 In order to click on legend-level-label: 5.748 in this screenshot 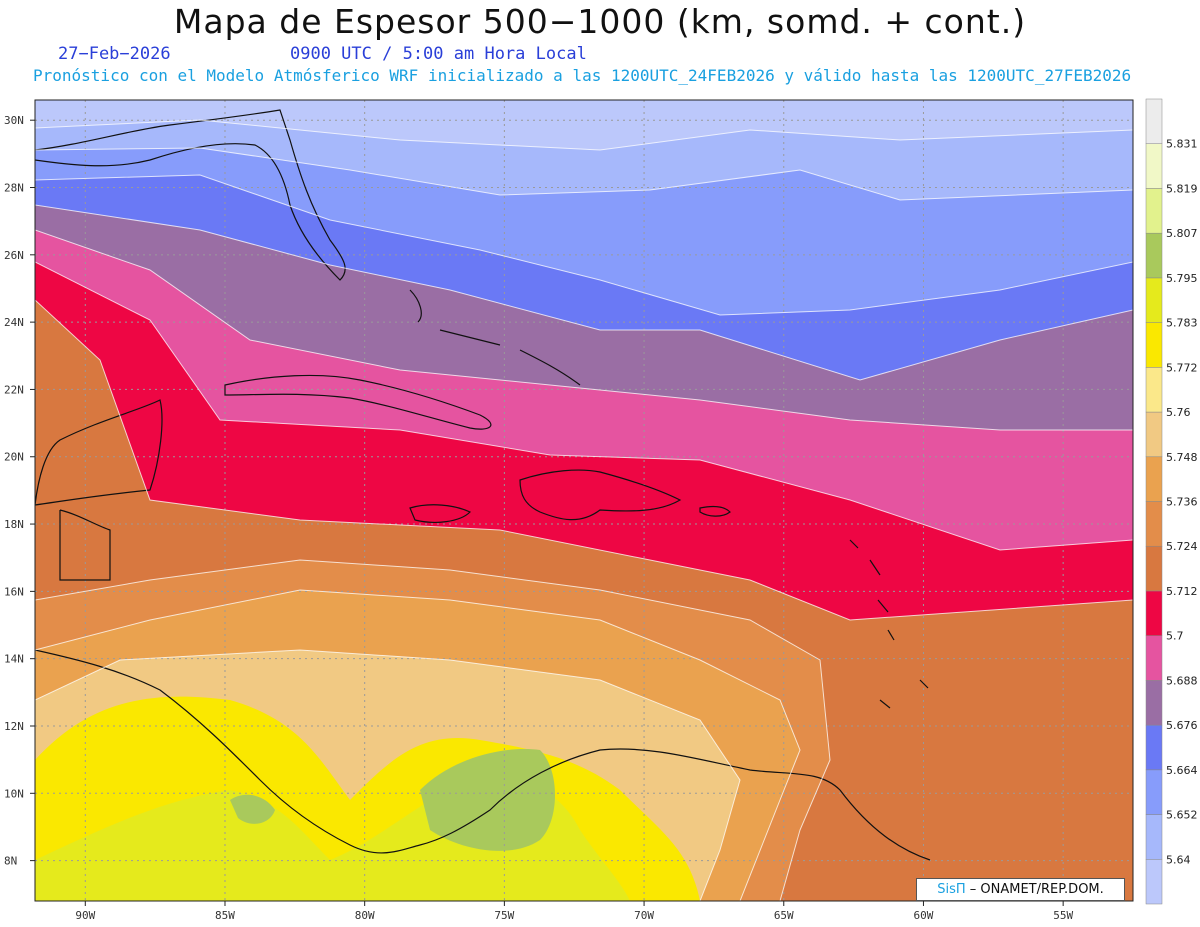, I will do `click(1182, 457)`.